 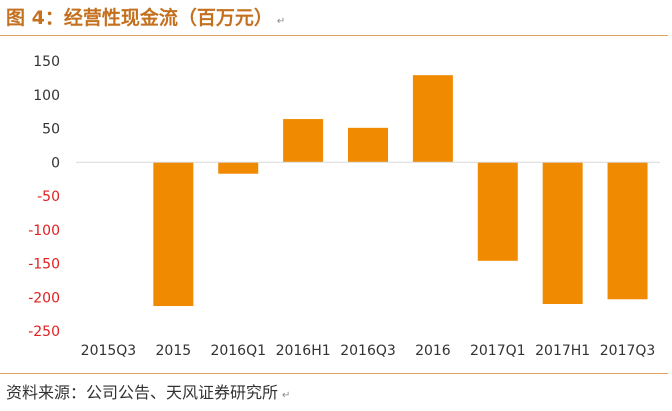 I want to click on figure-title-text: 图 4：经营性现金流（百万元）, so click(x=139, y=18).